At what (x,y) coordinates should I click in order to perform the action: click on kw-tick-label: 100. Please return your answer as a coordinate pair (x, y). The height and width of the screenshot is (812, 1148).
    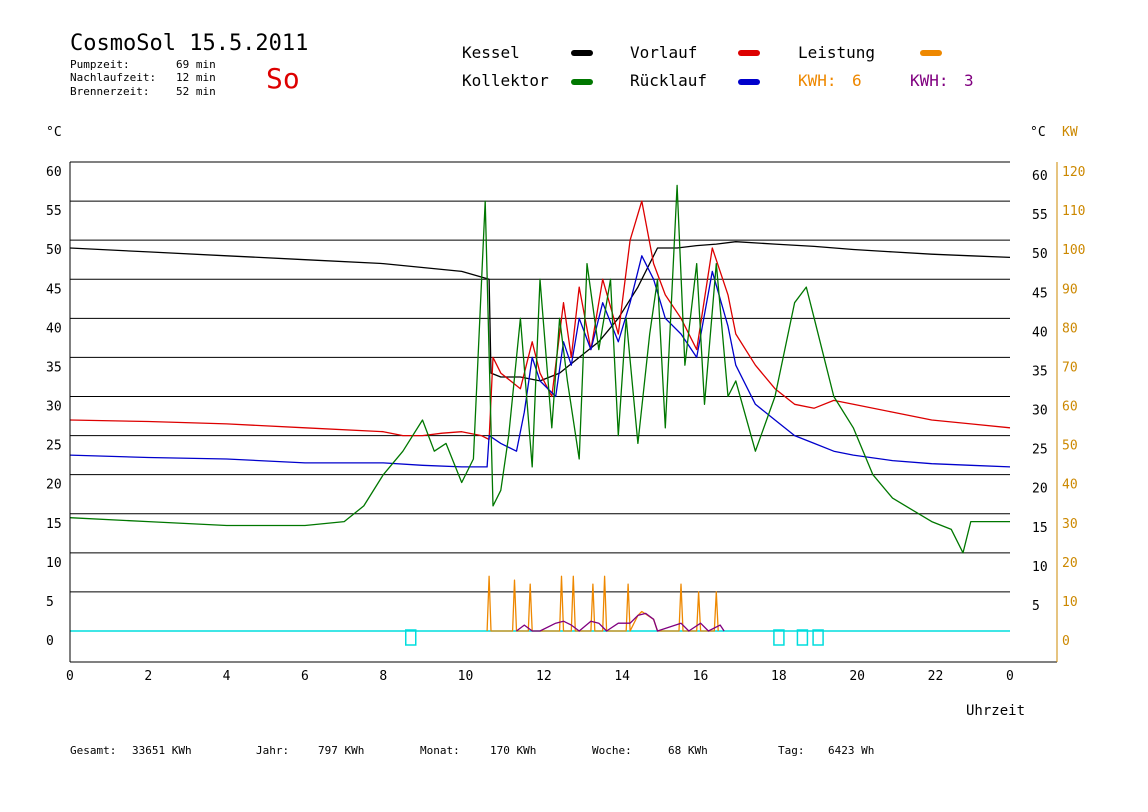
    Looking at the image, I should click on (1073, 250).